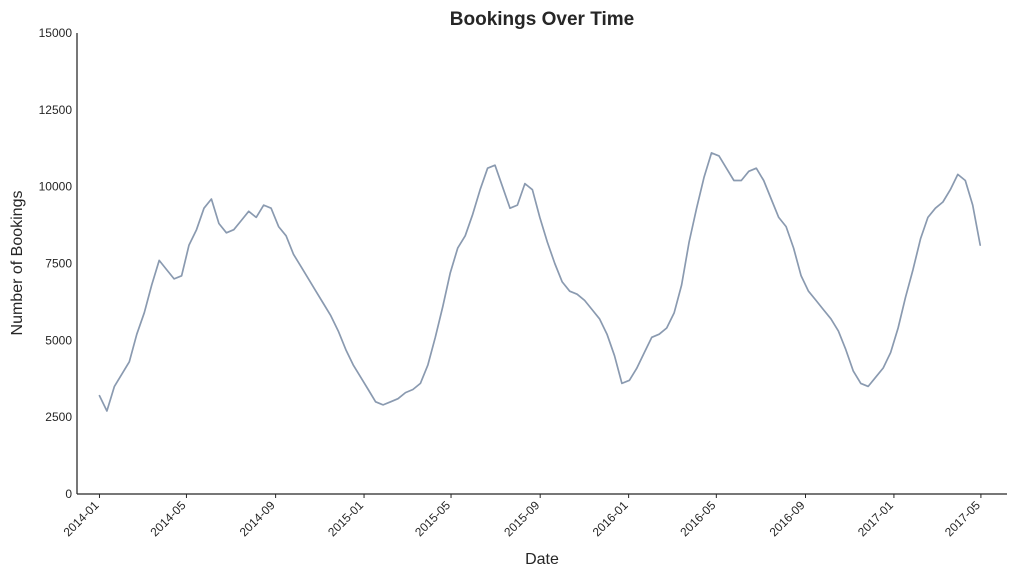 The width and height of the screenshot is (1017, 578). What do you see at coordinates (56, 187) in the screenshot?
I see `y-tick-label: 10000` at bounding box center [56, 187].